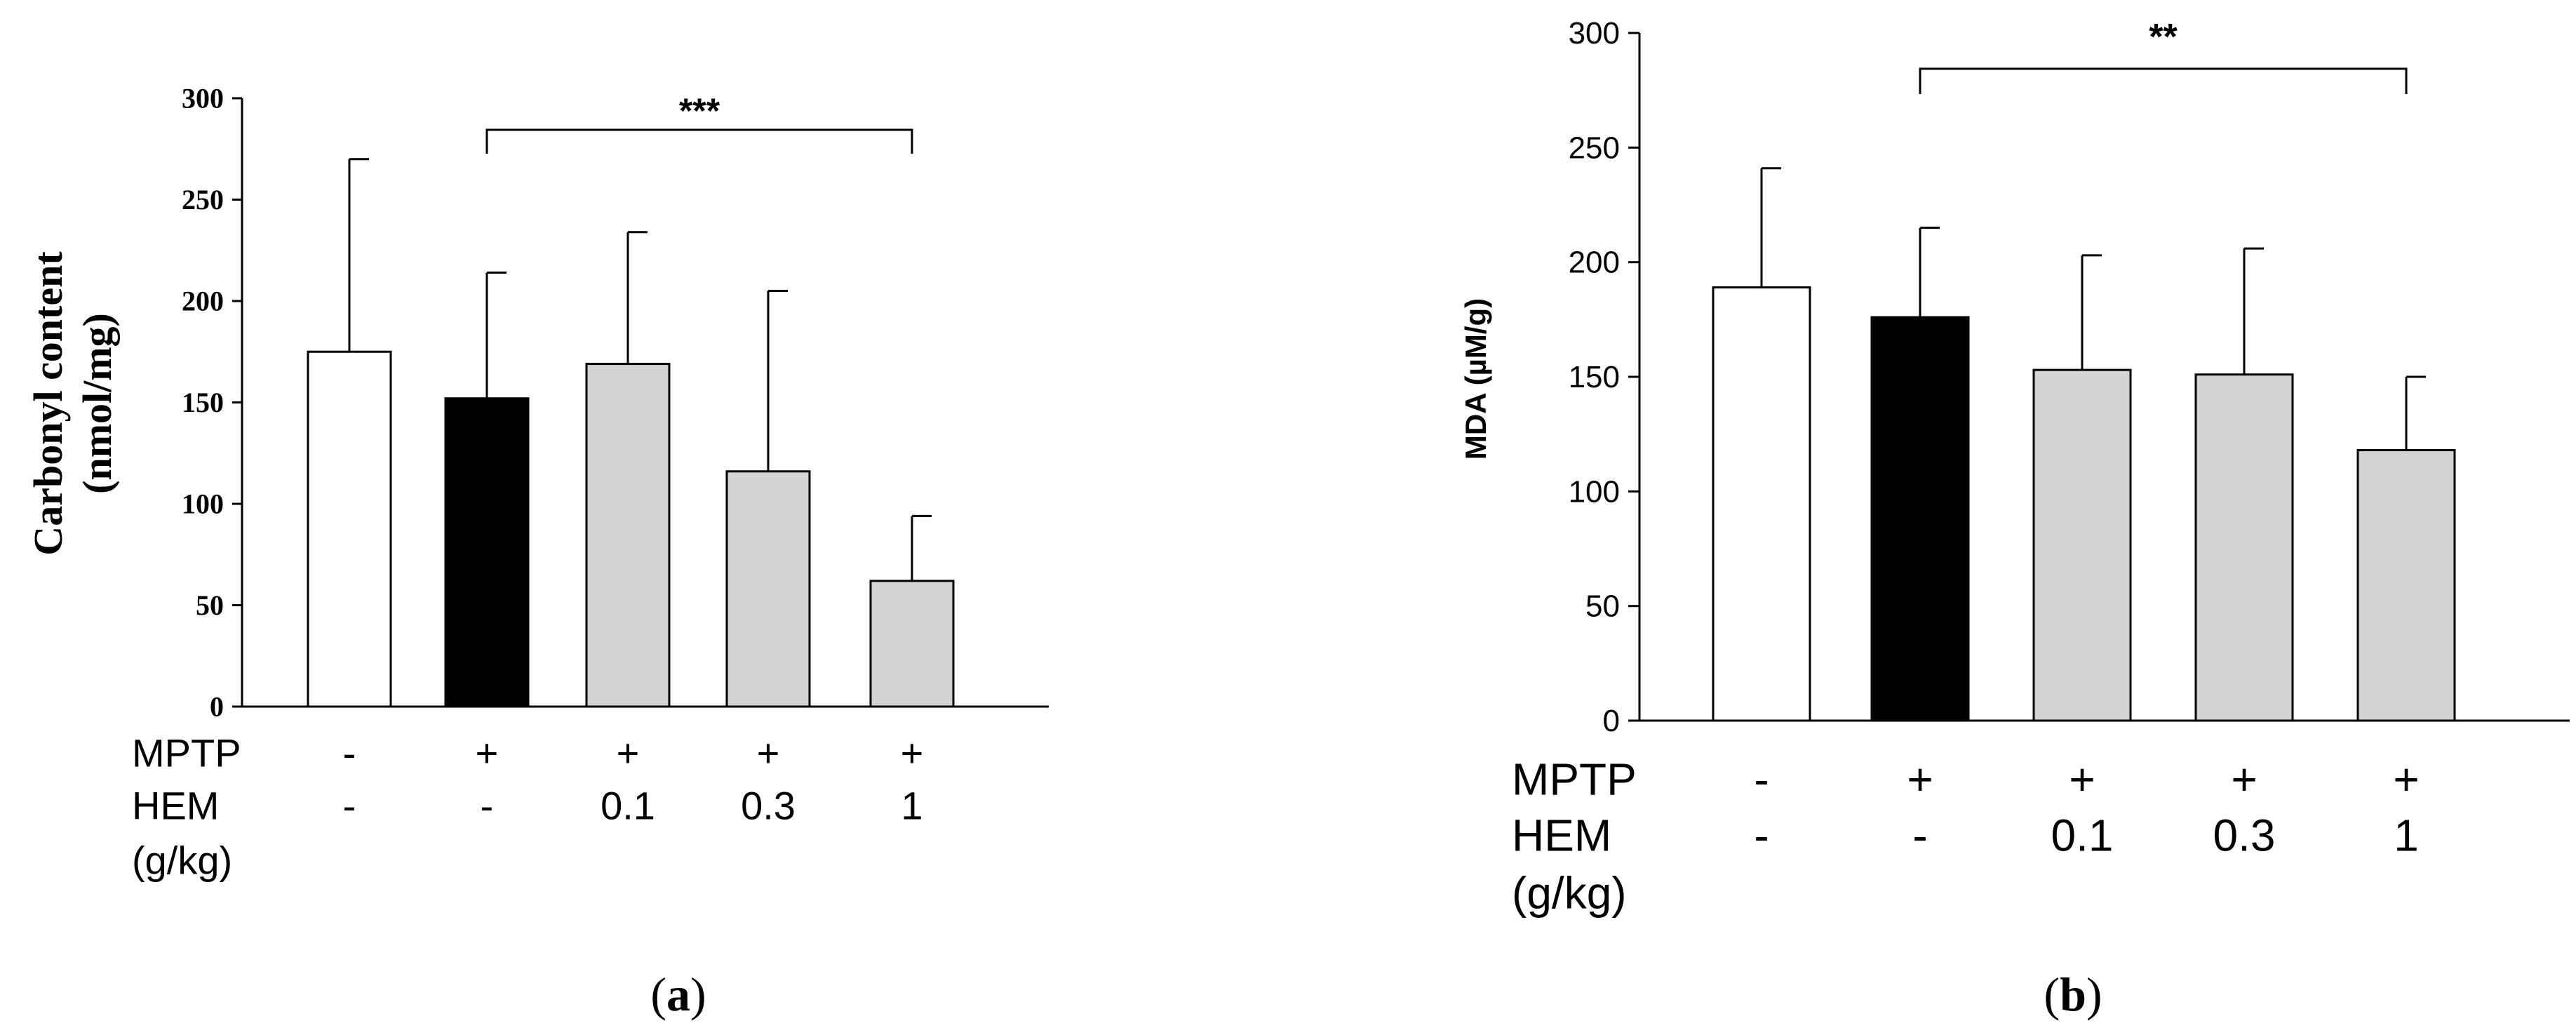  I want to click on significance-label: ***, so click(700, 111).